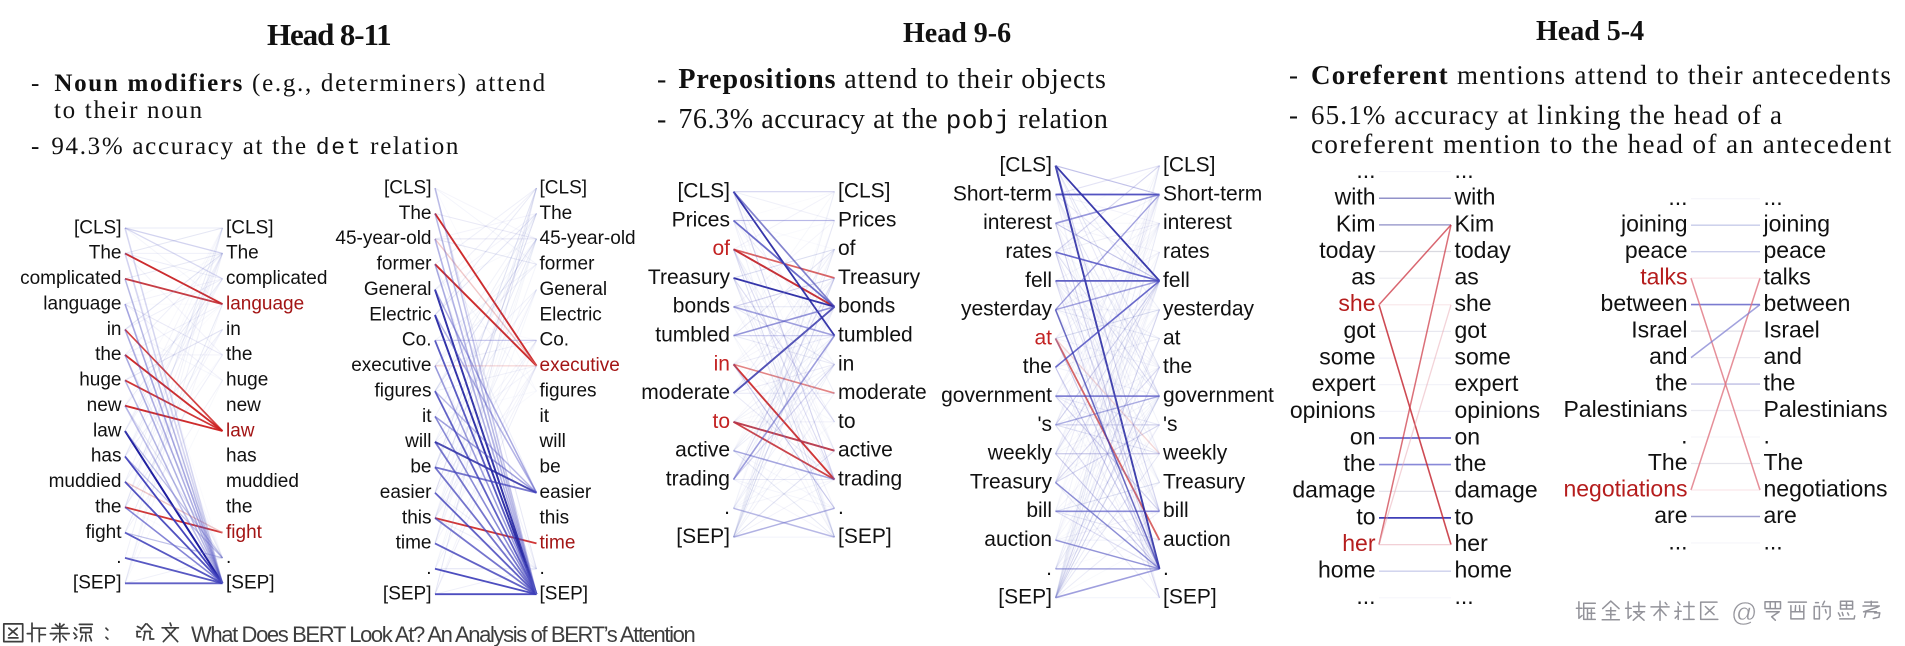  What do you see at coordinates (417, 517) in the screenshot?
I see `svg-text: this` at bounding box center [417, 517].